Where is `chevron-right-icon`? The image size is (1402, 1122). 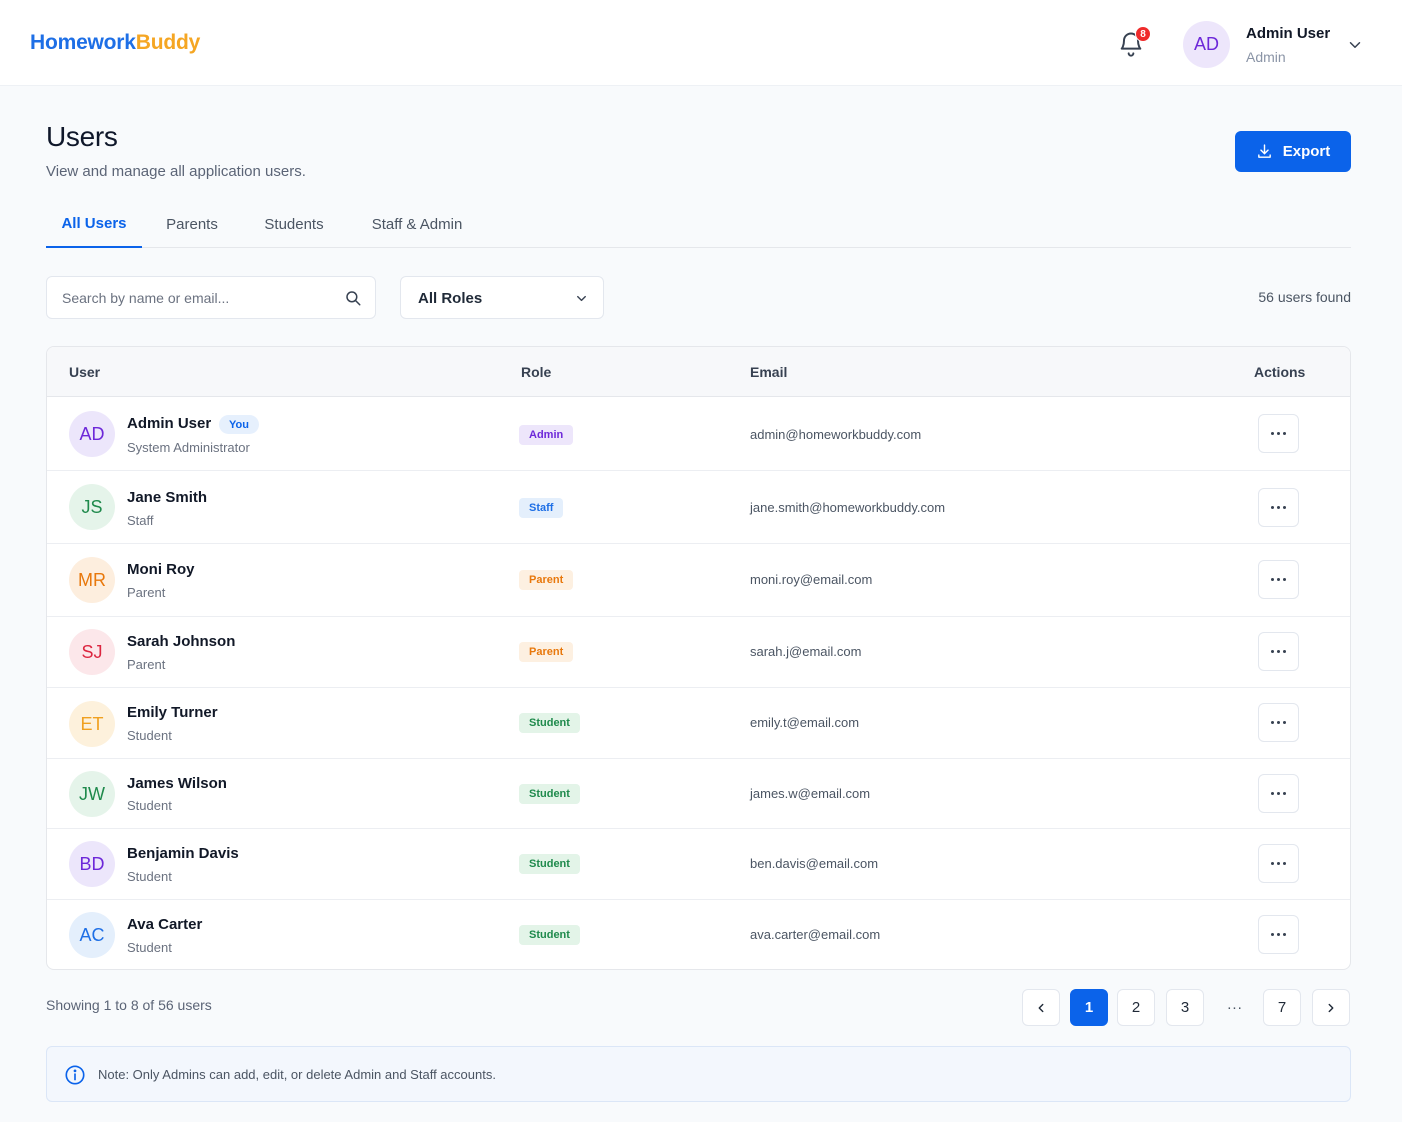 chevron-right-icon is located at coordinates (1331, 1007).